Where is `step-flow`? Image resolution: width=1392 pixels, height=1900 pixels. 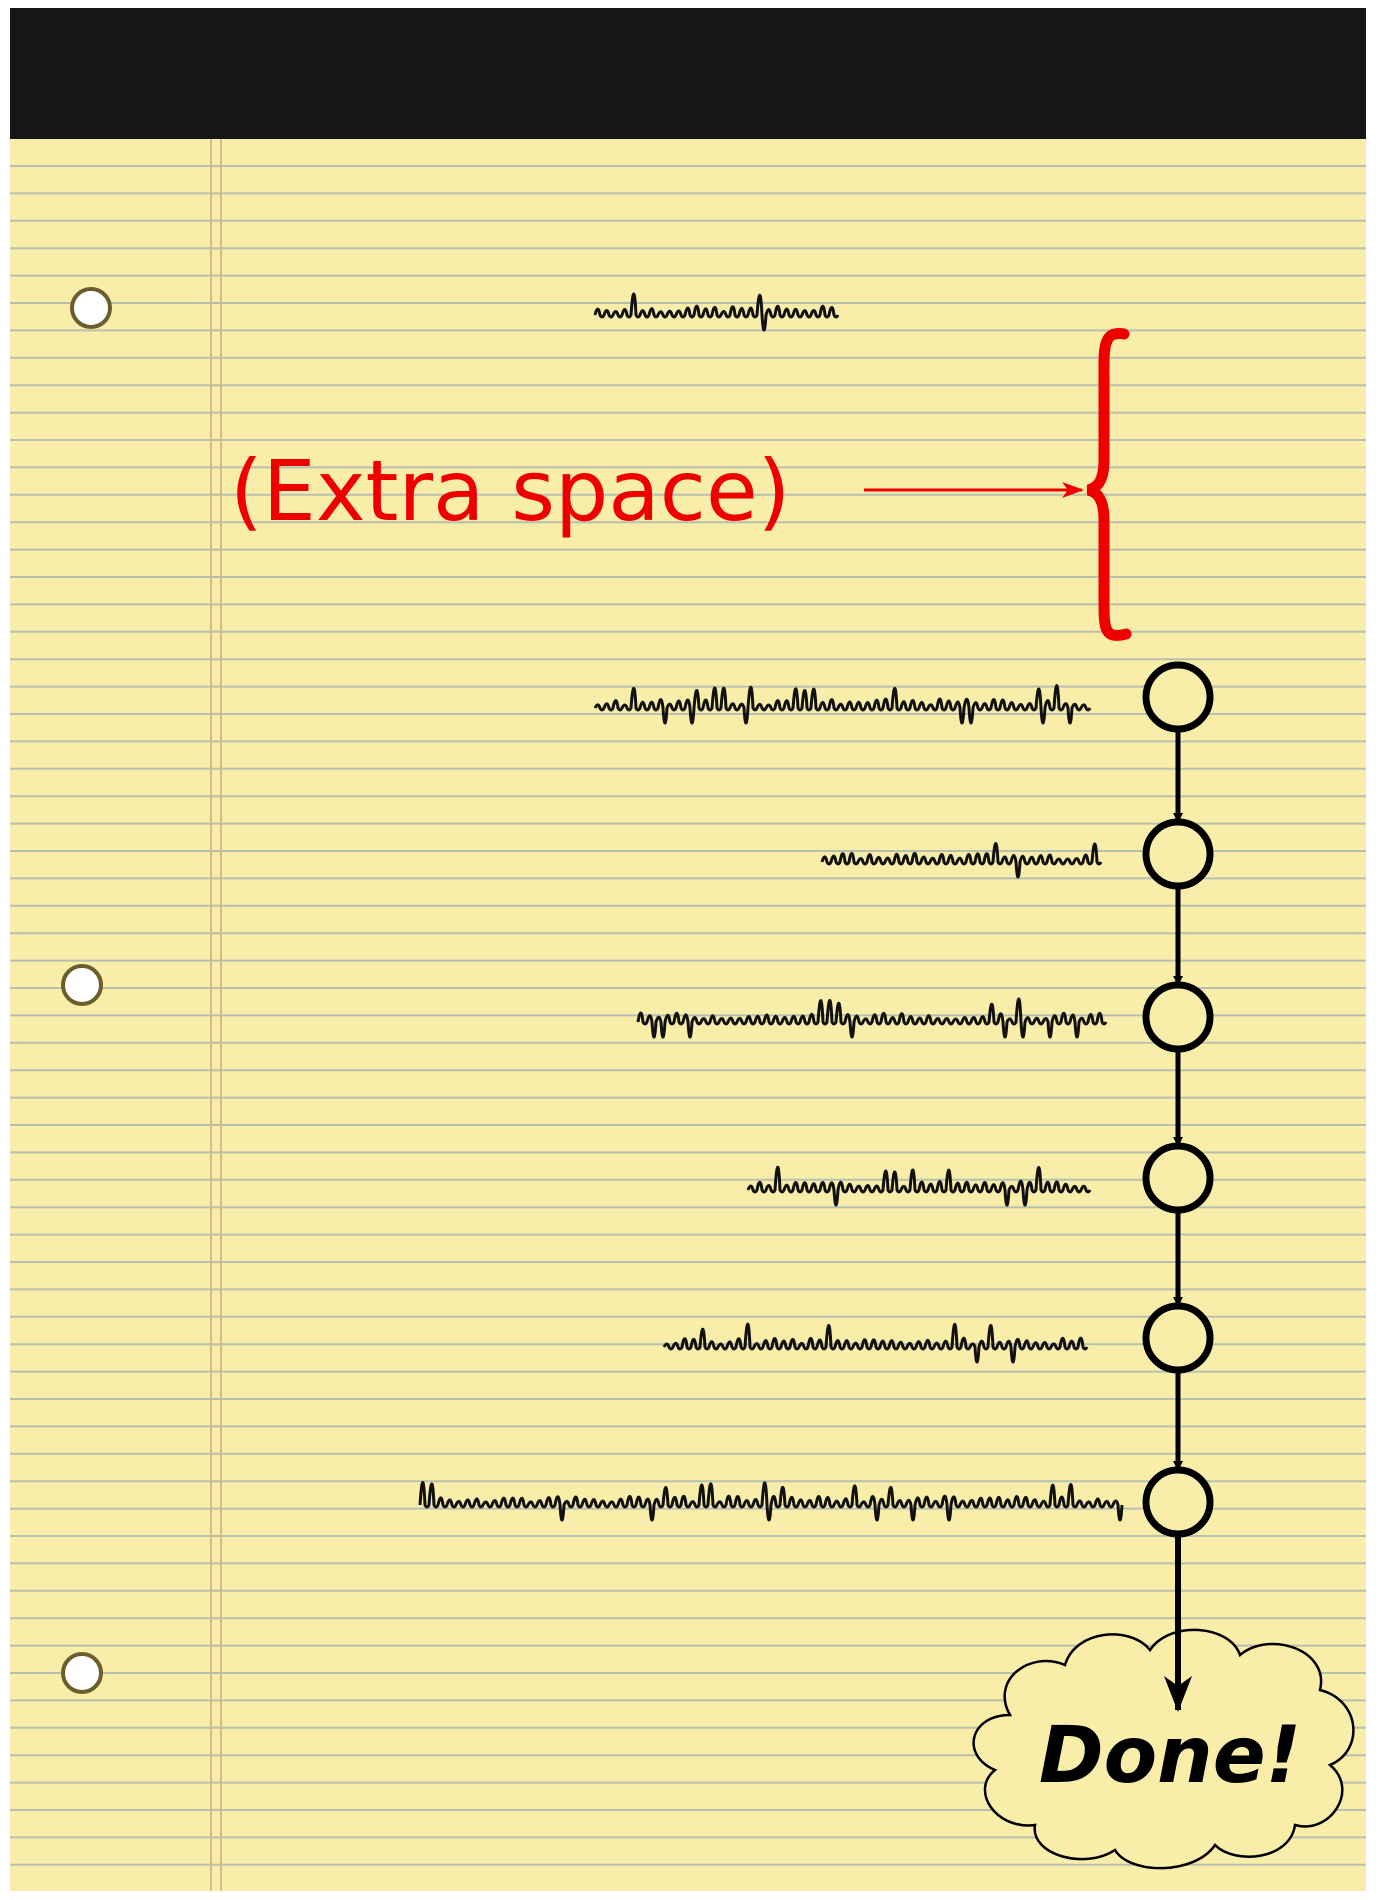
step-flow is located at coordinates (1178, 1099).